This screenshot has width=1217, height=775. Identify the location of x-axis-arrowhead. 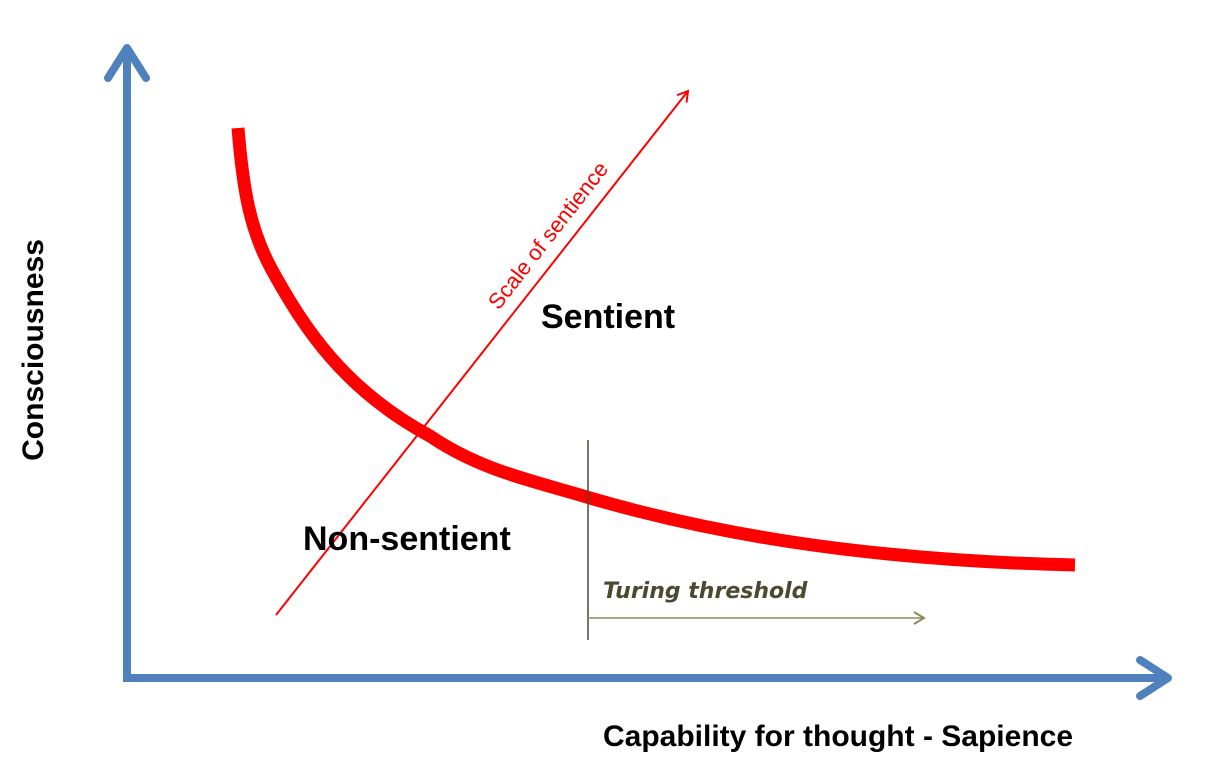
(1154, 678).